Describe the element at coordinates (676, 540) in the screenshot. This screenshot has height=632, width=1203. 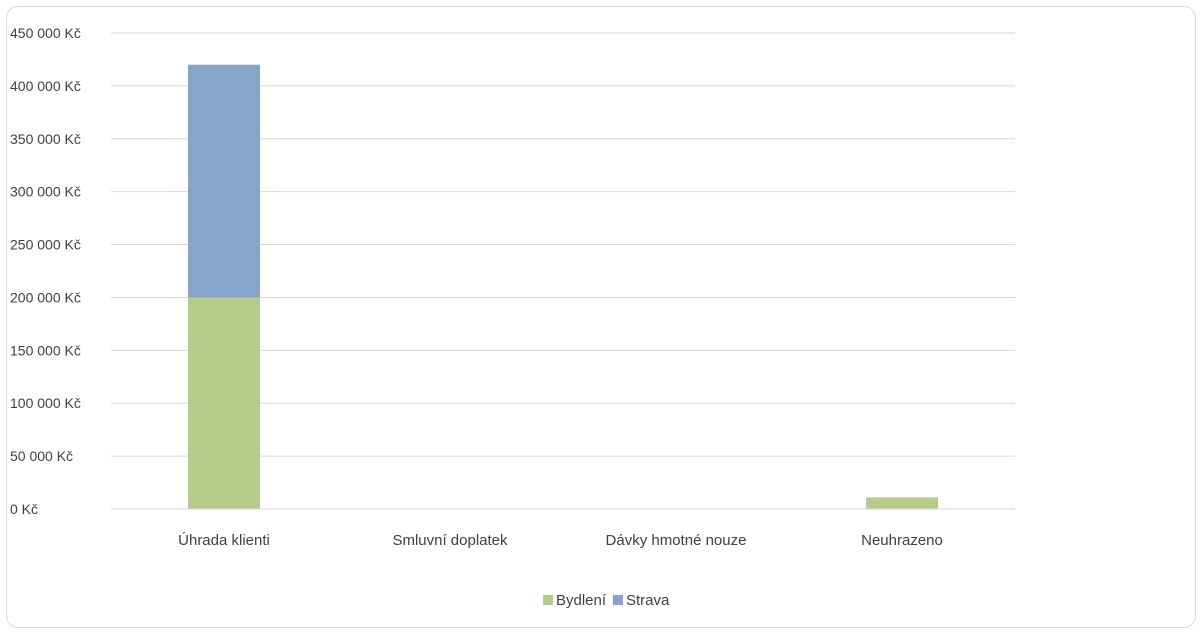
I see `x-category-label: Dávky hmotné nouze` at that location.